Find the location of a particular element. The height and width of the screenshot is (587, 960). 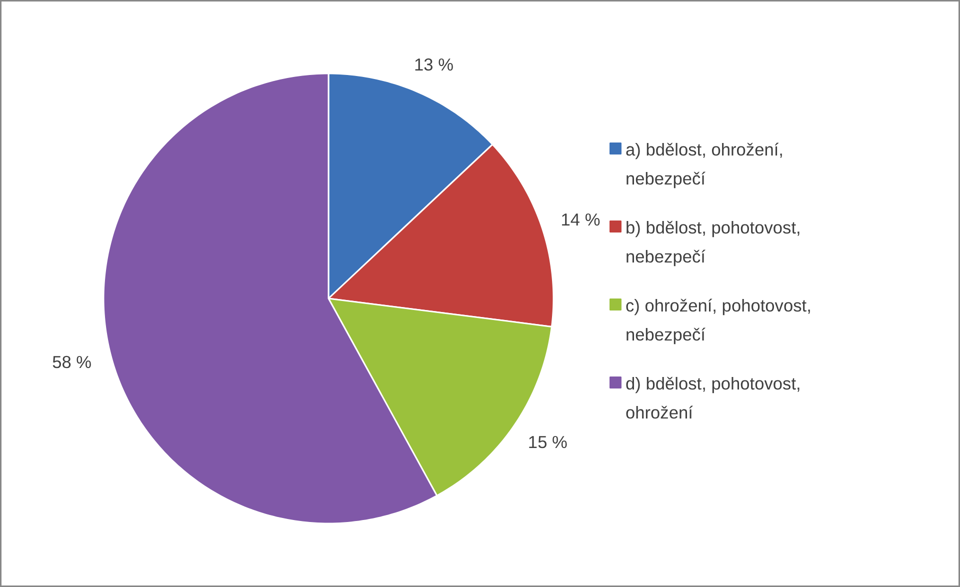

legend-label: c) ohrožení, pohotovost, nebezpečí is located at coordinates (719, 320).